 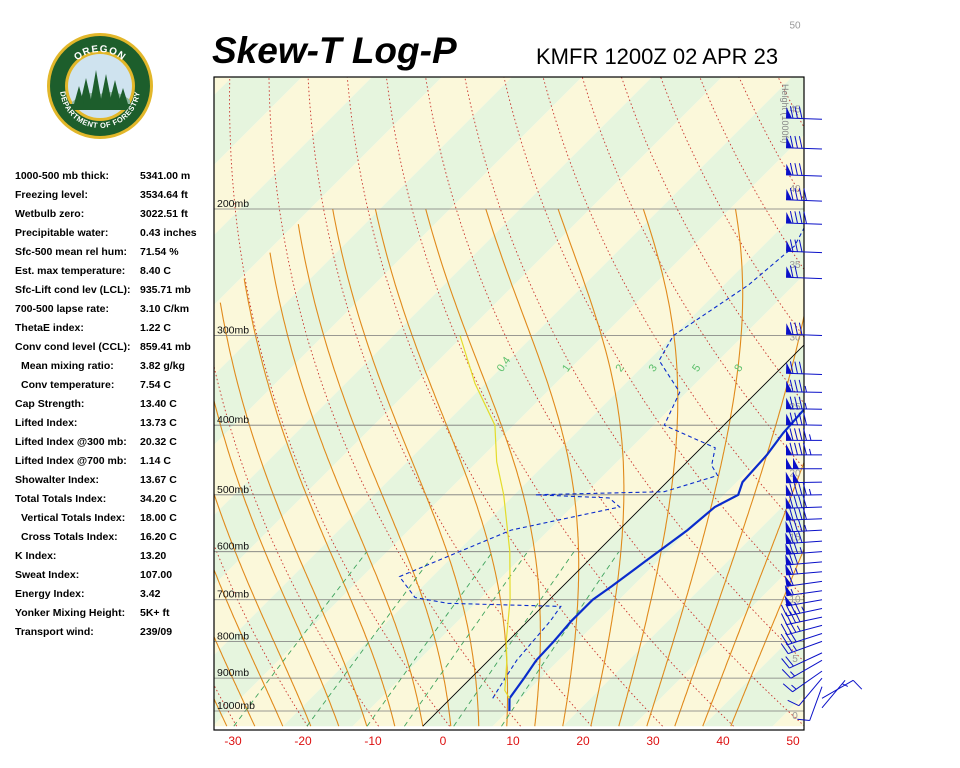 What do you see at coordinates (115, 405) in the screenshot?
I see `index-row: Cap Strength: 13.40 C` at bounding box center [115, 405].